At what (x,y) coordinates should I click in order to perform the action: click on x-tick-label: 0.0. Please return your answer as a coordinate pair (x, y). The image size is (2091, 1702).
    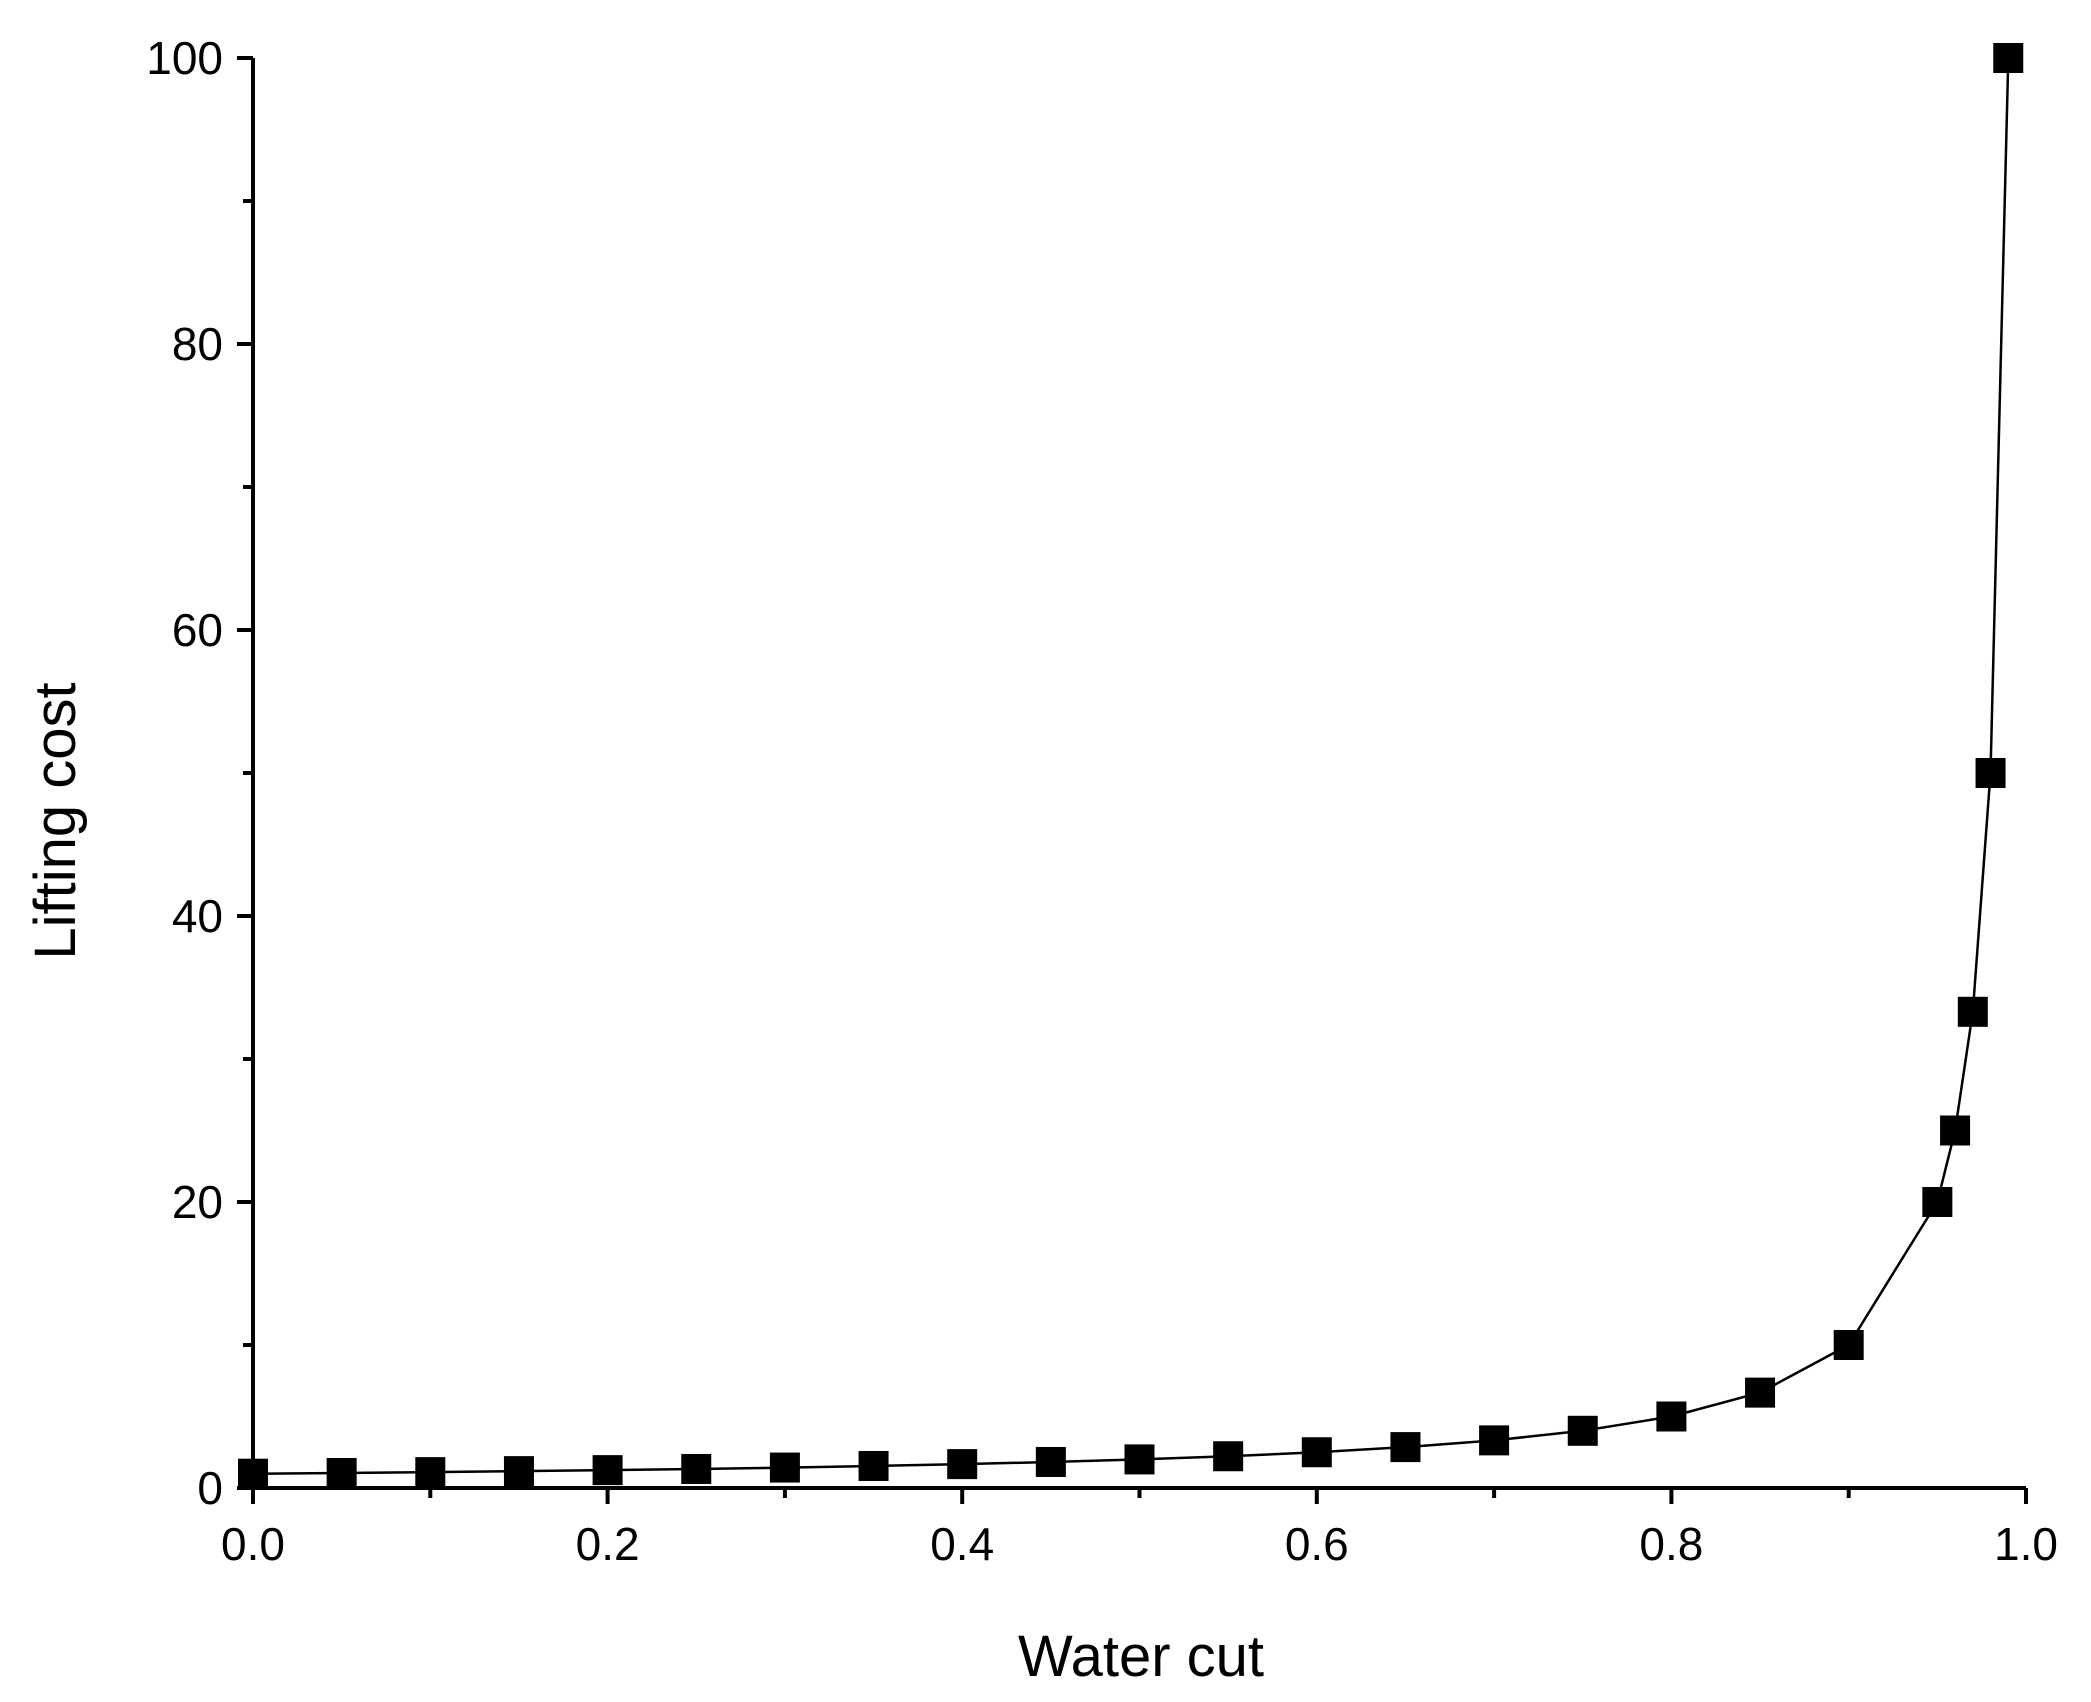
    Looking at the image, I should click on (253, 1544).